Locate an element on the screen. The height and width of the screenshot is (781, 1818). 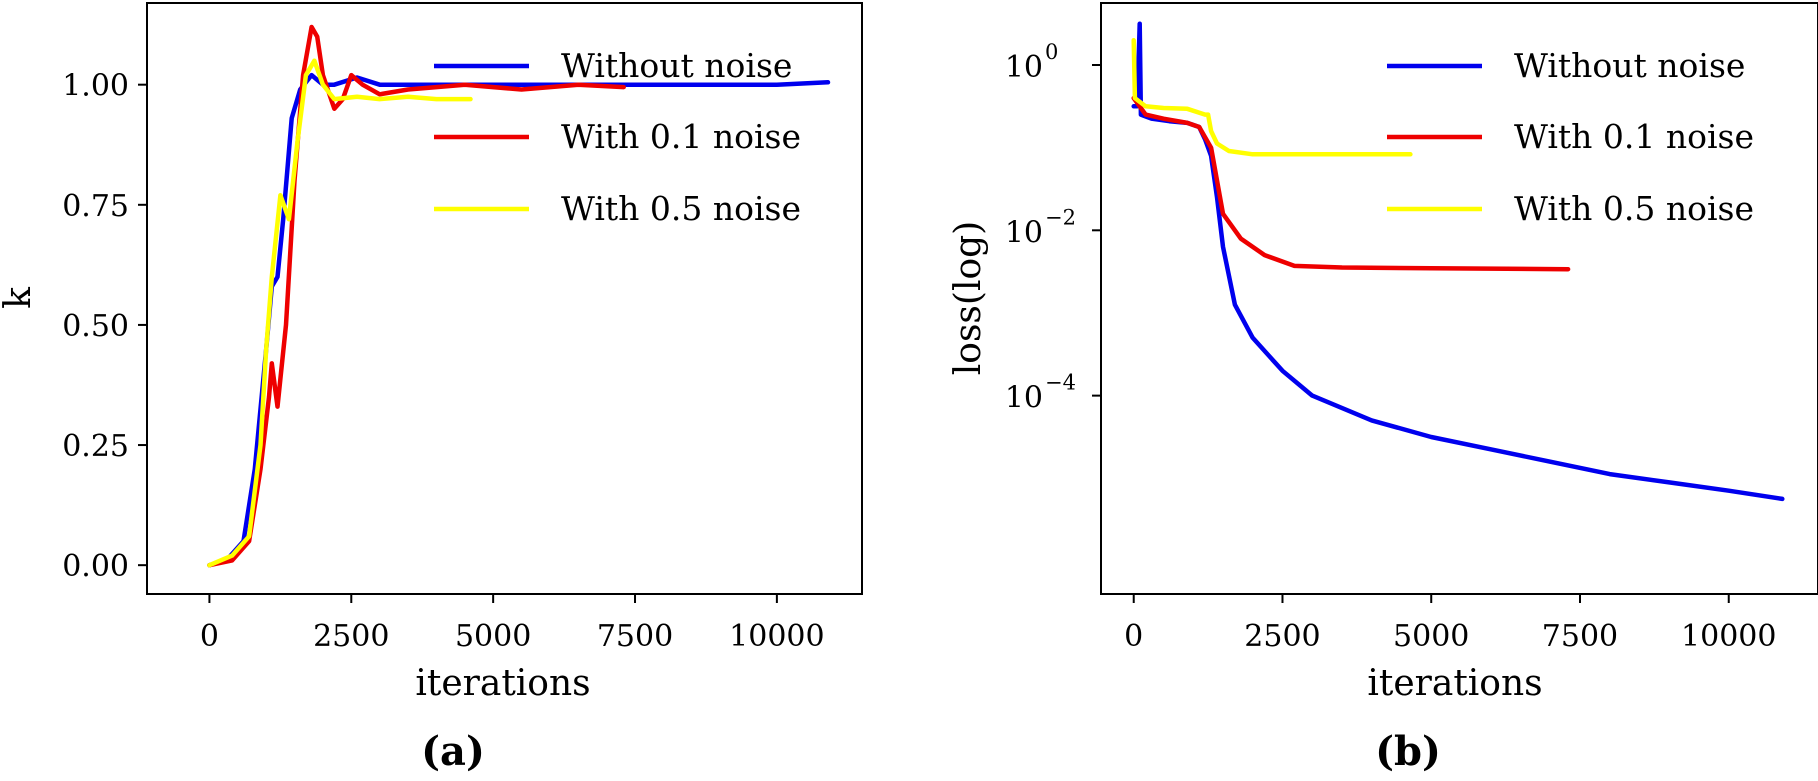
y-tick-label: 0.50 is located at coordinates (95, 326).